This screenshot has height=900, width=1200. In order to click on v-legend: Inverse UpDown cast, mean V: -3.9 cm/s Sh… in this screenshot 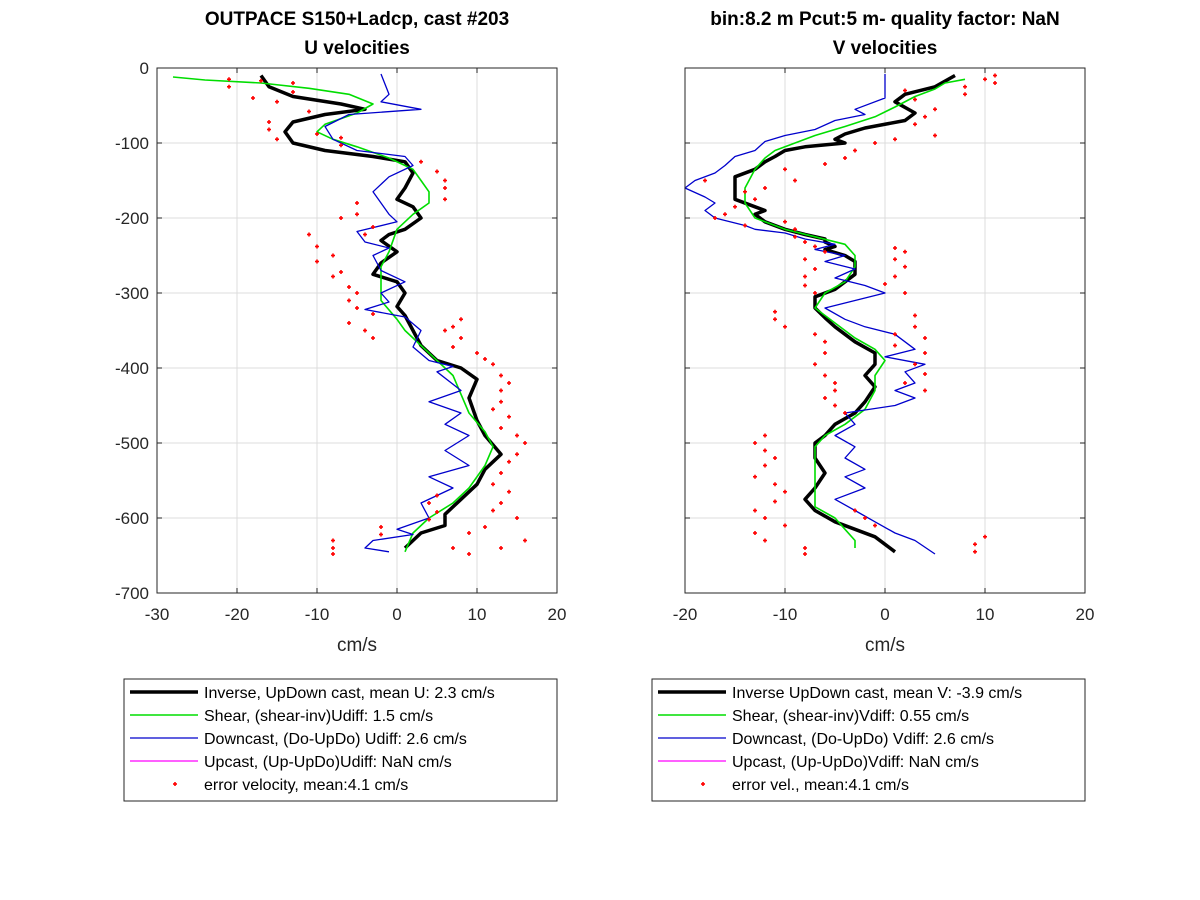, I will do `click(868, 740)`.